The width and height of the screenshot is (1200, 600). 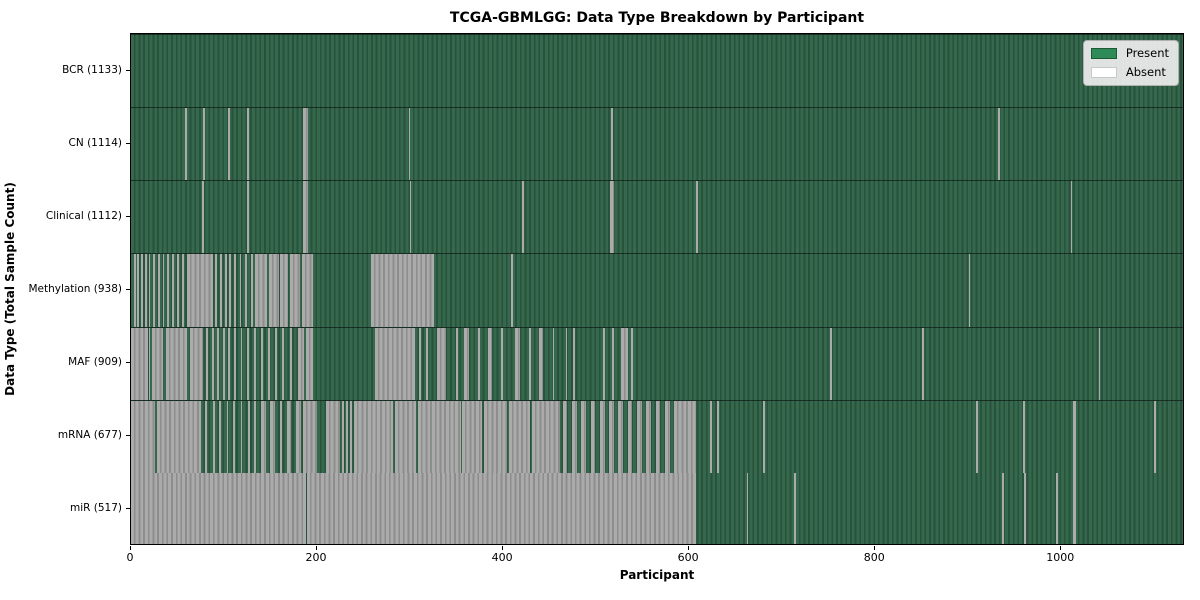 I want to click on ytick-label-miR: miR (517), so click(x=95, y=508).